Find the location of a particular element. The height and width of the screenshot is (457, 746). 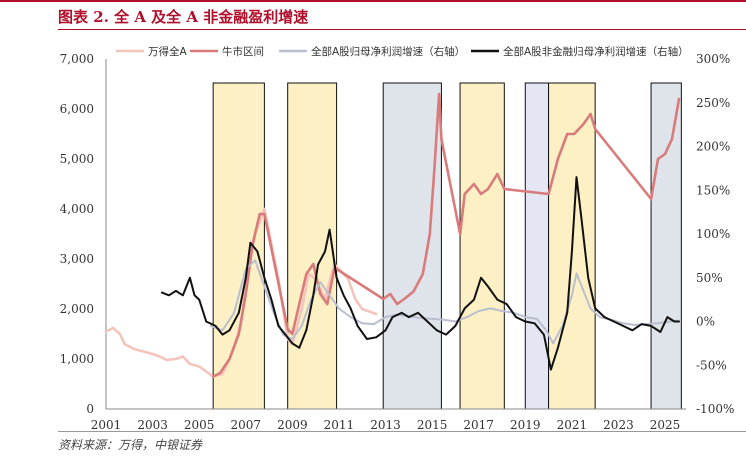

y-right-tick-label: 150% is located at coordinates (713, 190).